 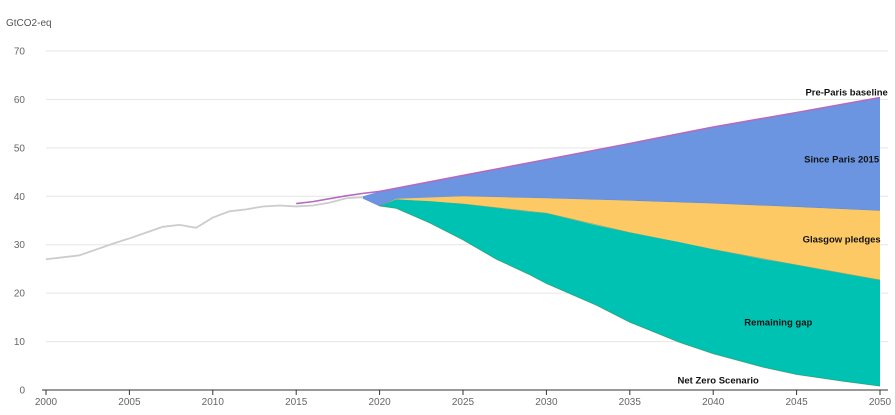 I want to click on annotation-since-paris-2015: Since Paris 2015, so click(x=842, y=159).